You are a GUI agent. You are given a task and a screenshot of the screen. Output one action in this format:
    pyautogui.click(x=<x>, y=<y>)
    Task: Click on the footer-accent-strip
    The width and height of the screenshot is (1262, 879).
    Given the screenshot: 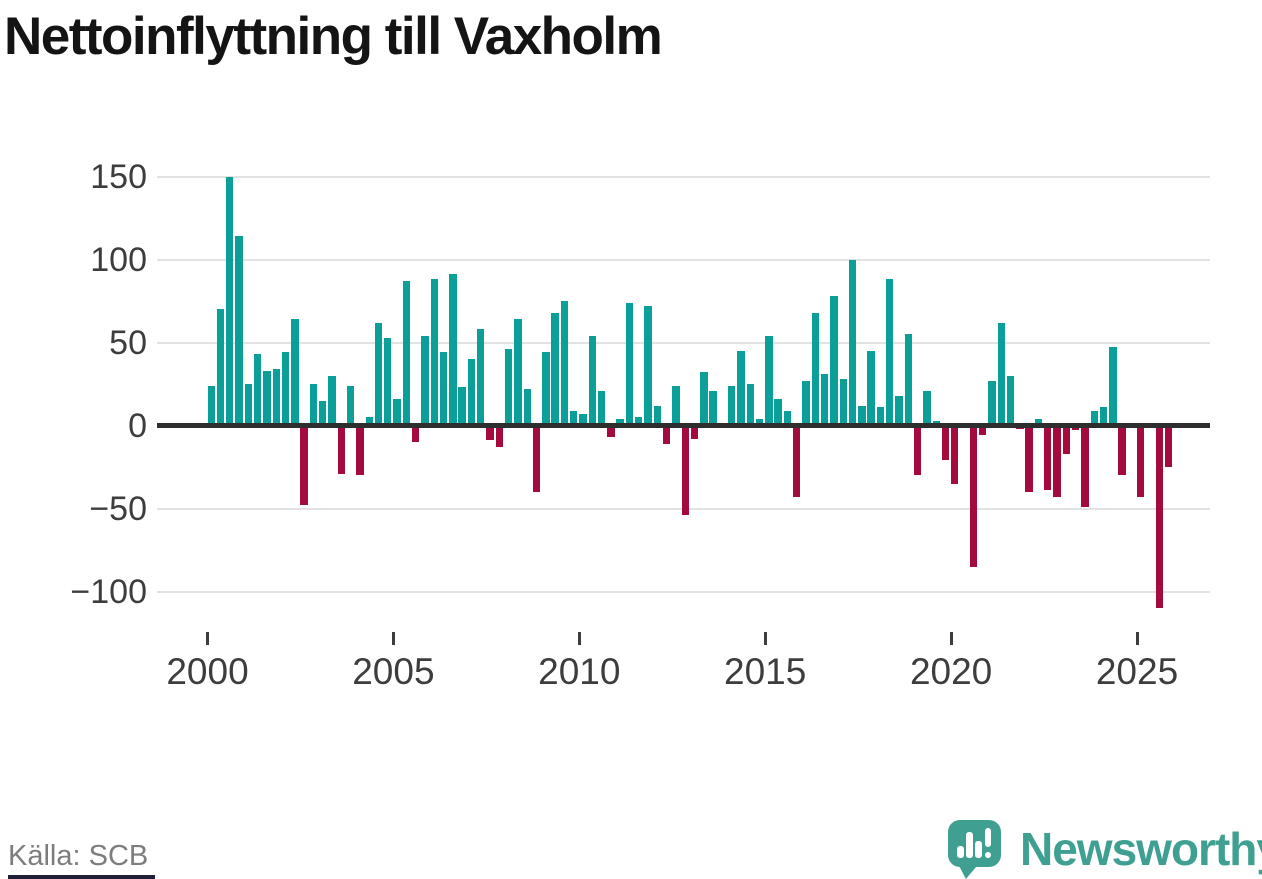 What is the action you would take?
    pyautogui.click(x=81, y=877)
    